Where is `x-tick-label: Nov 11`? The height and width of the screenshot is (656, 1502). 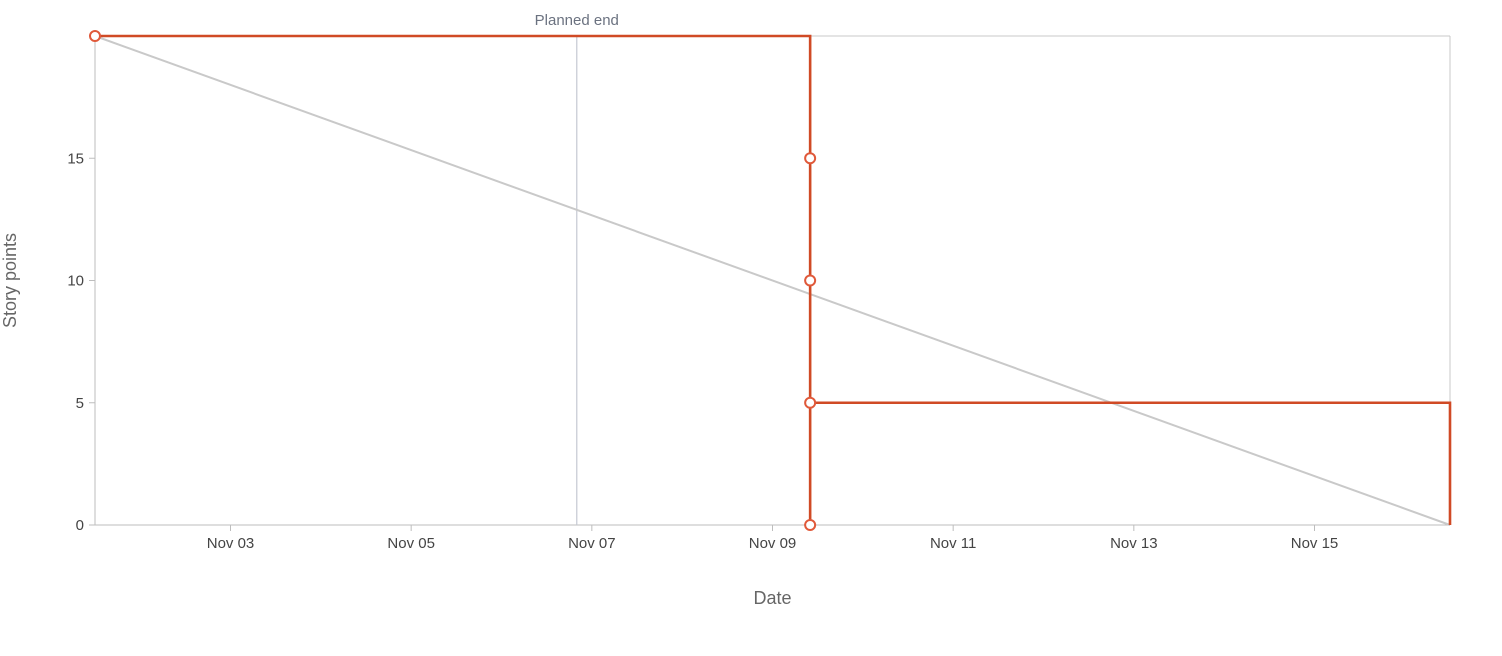
x-tick-label: Nov 11 is located at coordinates (953, 543).